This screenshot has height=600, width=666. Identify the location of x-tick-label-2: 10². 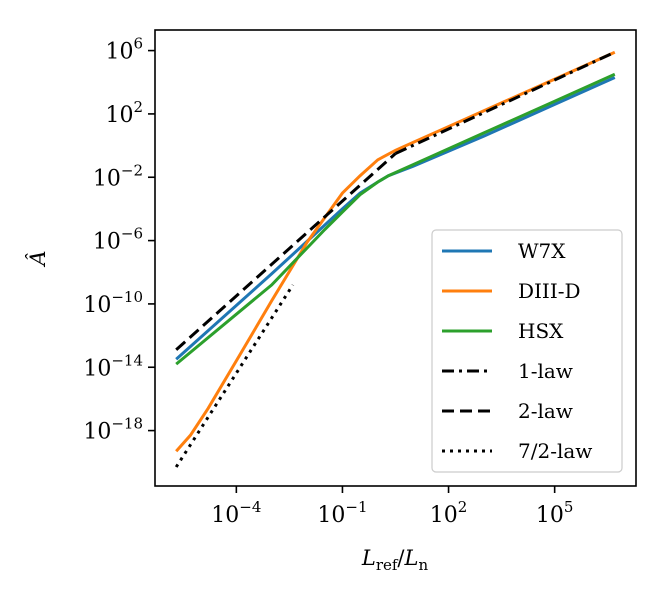
(449, 513).